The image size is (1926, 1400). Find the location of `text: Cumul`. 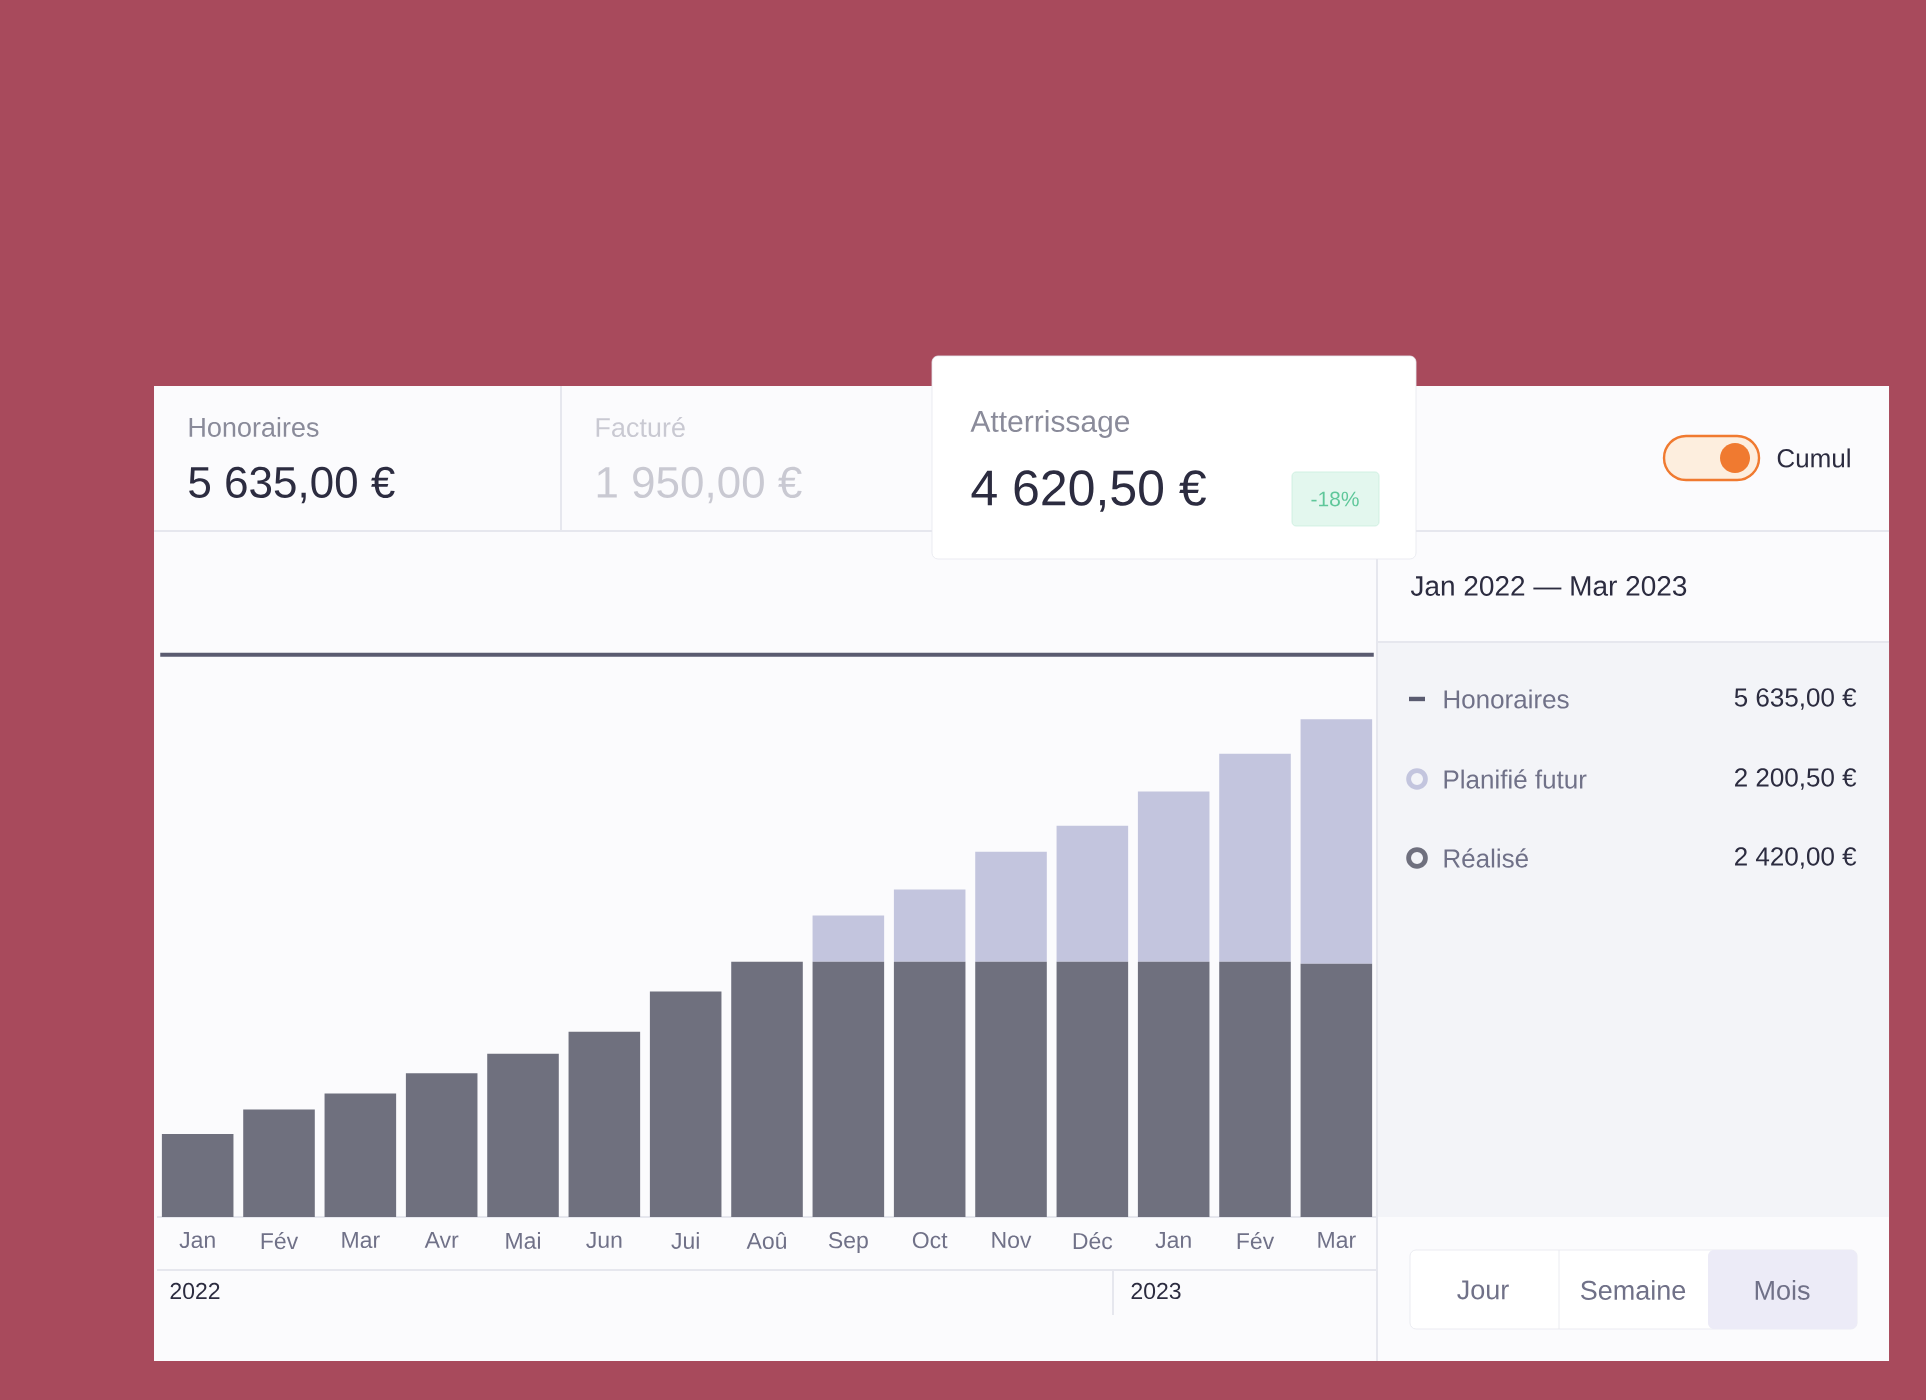

text: Cumul is located at coordinates (1813, 458).